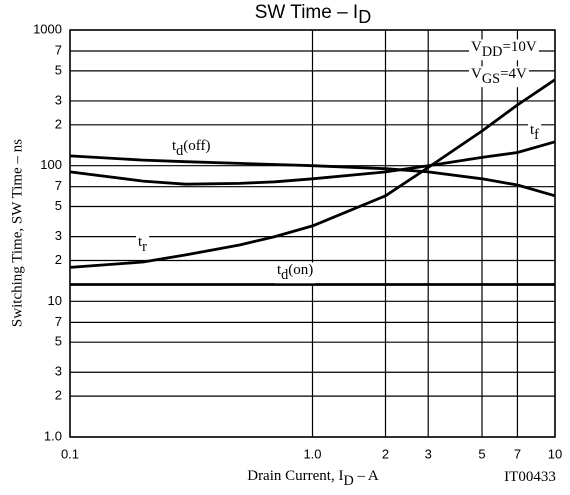 Image resolution: width=570 pixels, height=495 pixels. I want to click on annotation-part: =10V, so click(519, 47).